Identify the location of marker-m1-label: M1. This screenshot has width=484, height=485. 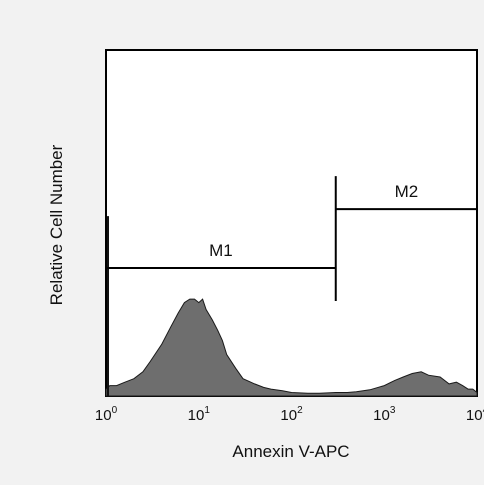
(221, 250).